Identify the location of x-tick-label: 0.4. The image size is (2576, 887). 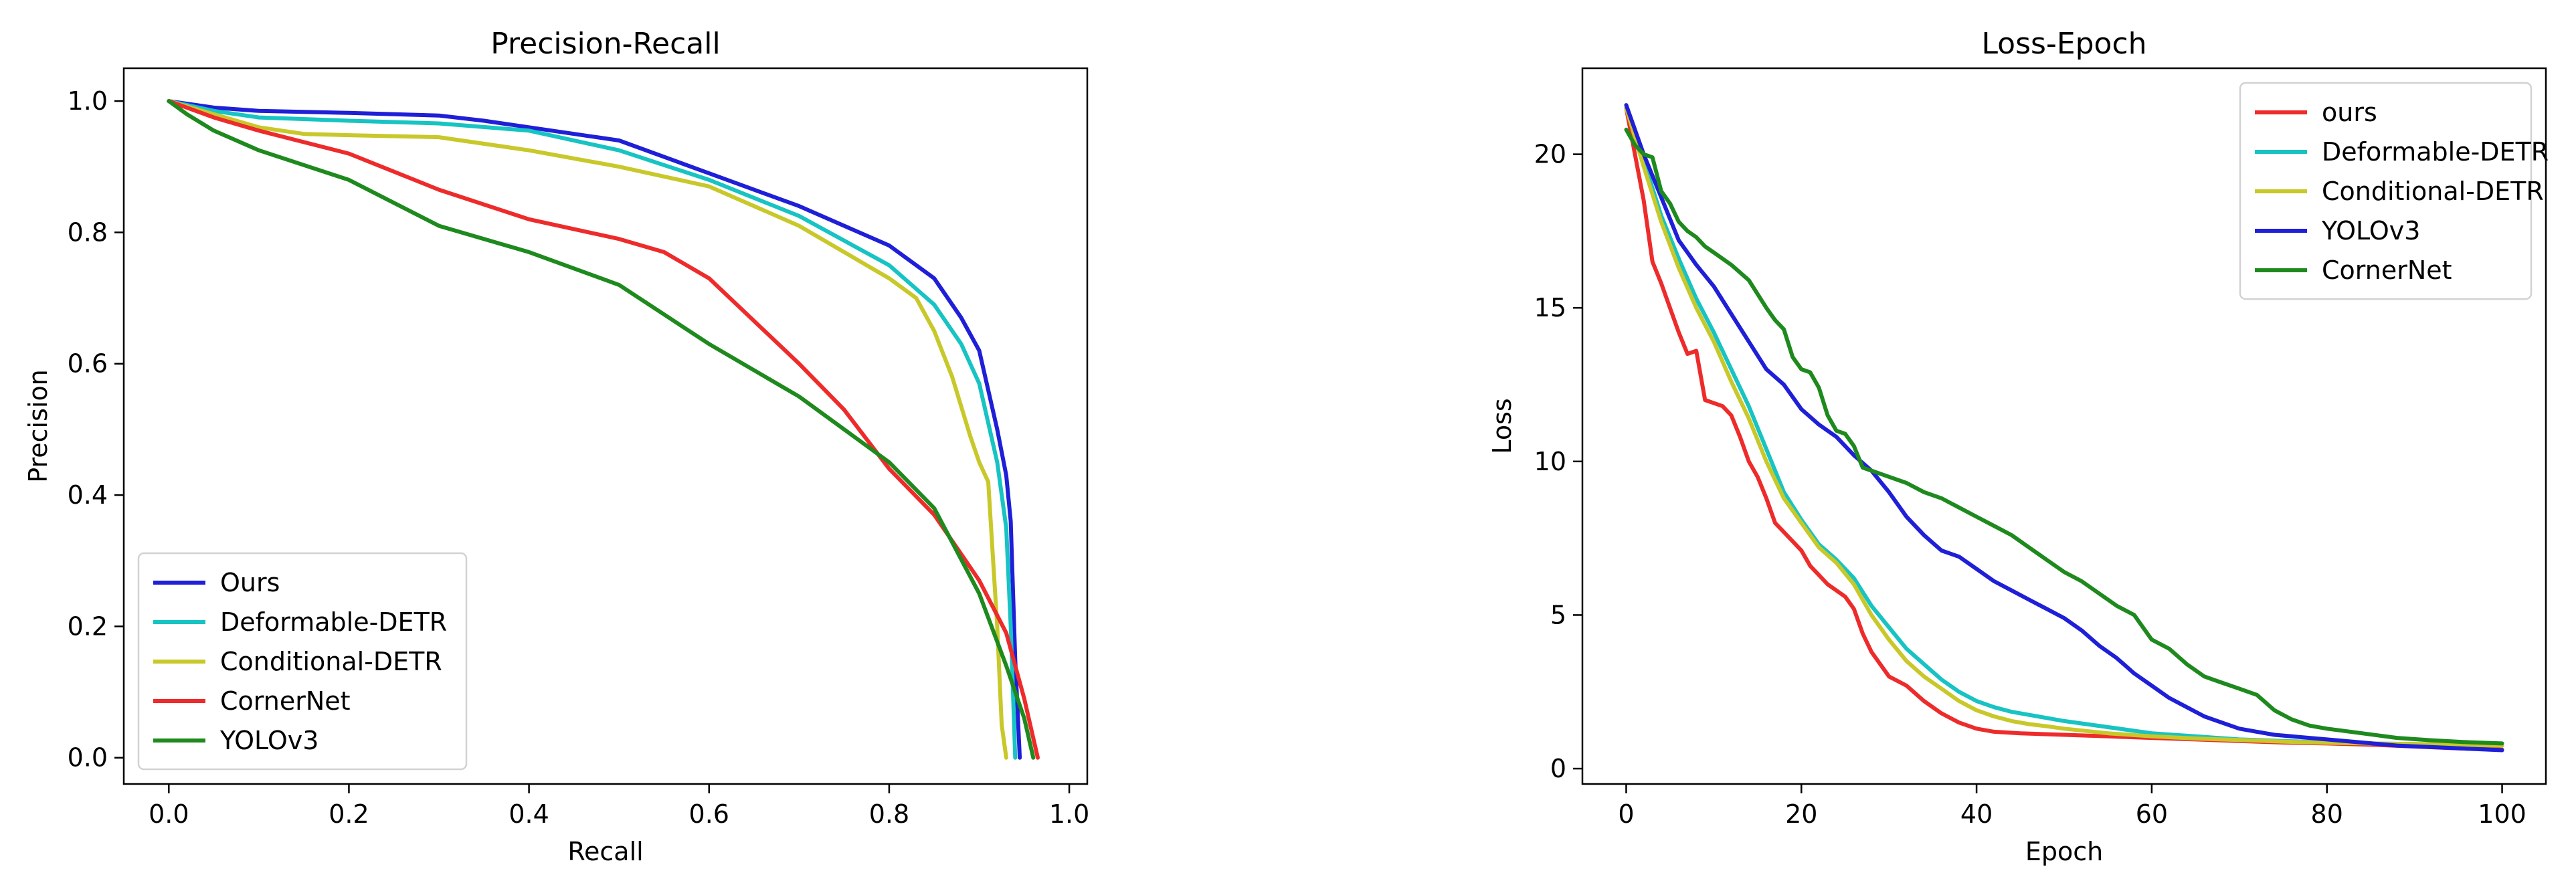
(529, 814).